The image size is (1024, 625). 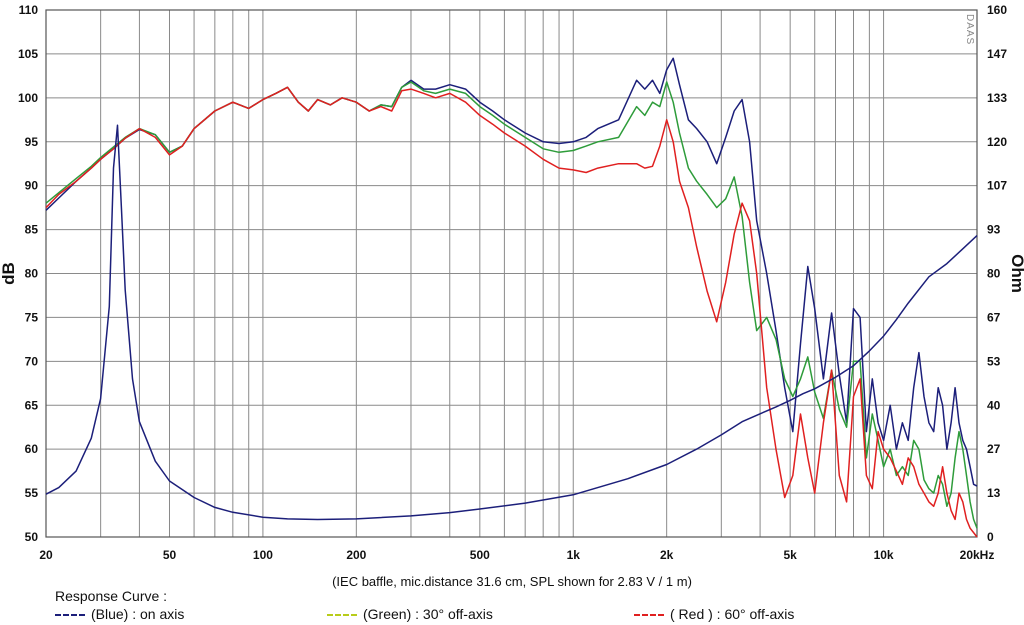 I want to click on y2-tick-label: 53, so click(x=994, y=361).